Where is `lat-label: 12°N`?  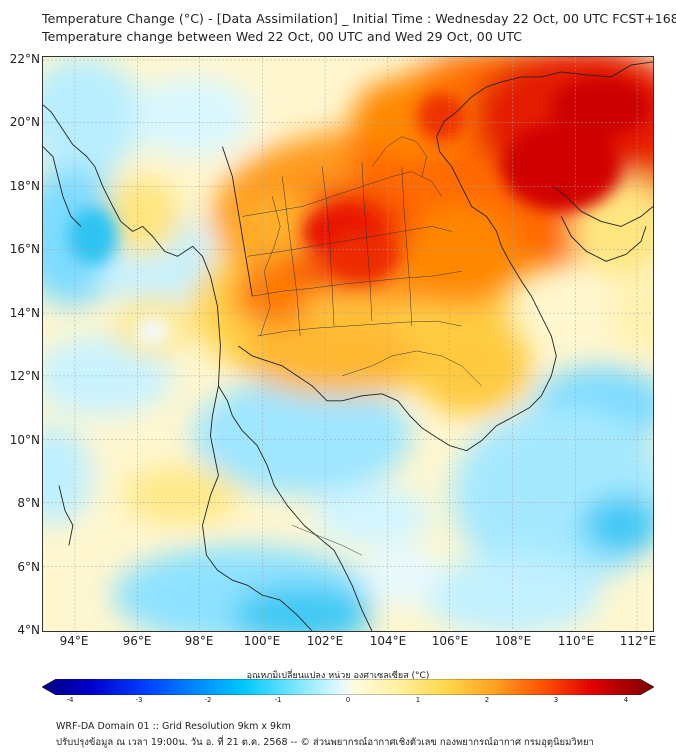 lat-label: 12°N is located at coordinates (24, 376).